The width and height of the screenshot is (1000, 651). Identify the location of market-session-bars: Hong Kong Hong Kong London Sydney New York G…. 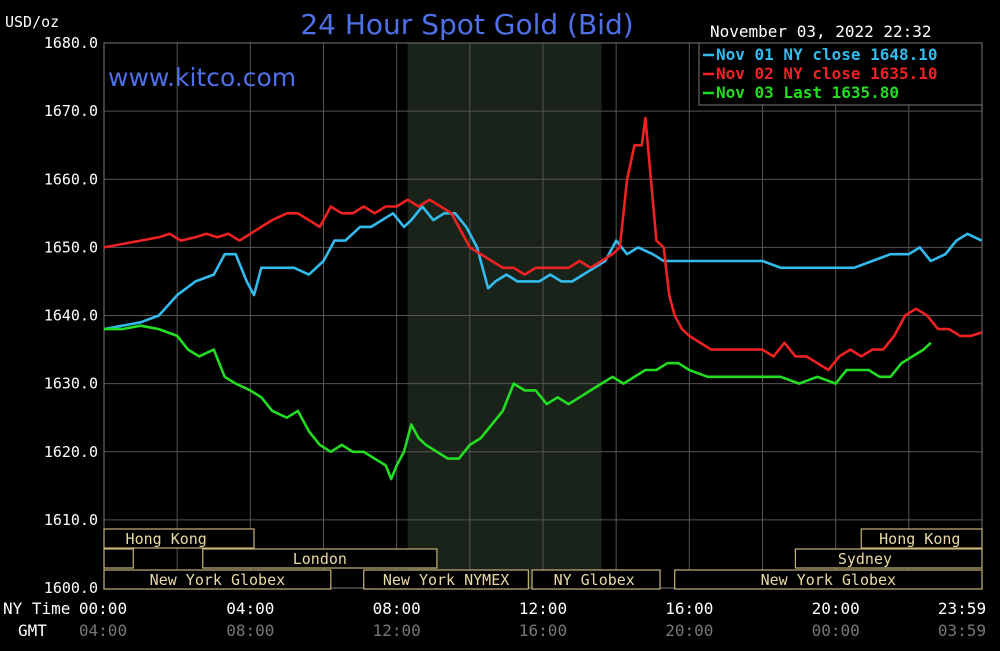
(543, 559).